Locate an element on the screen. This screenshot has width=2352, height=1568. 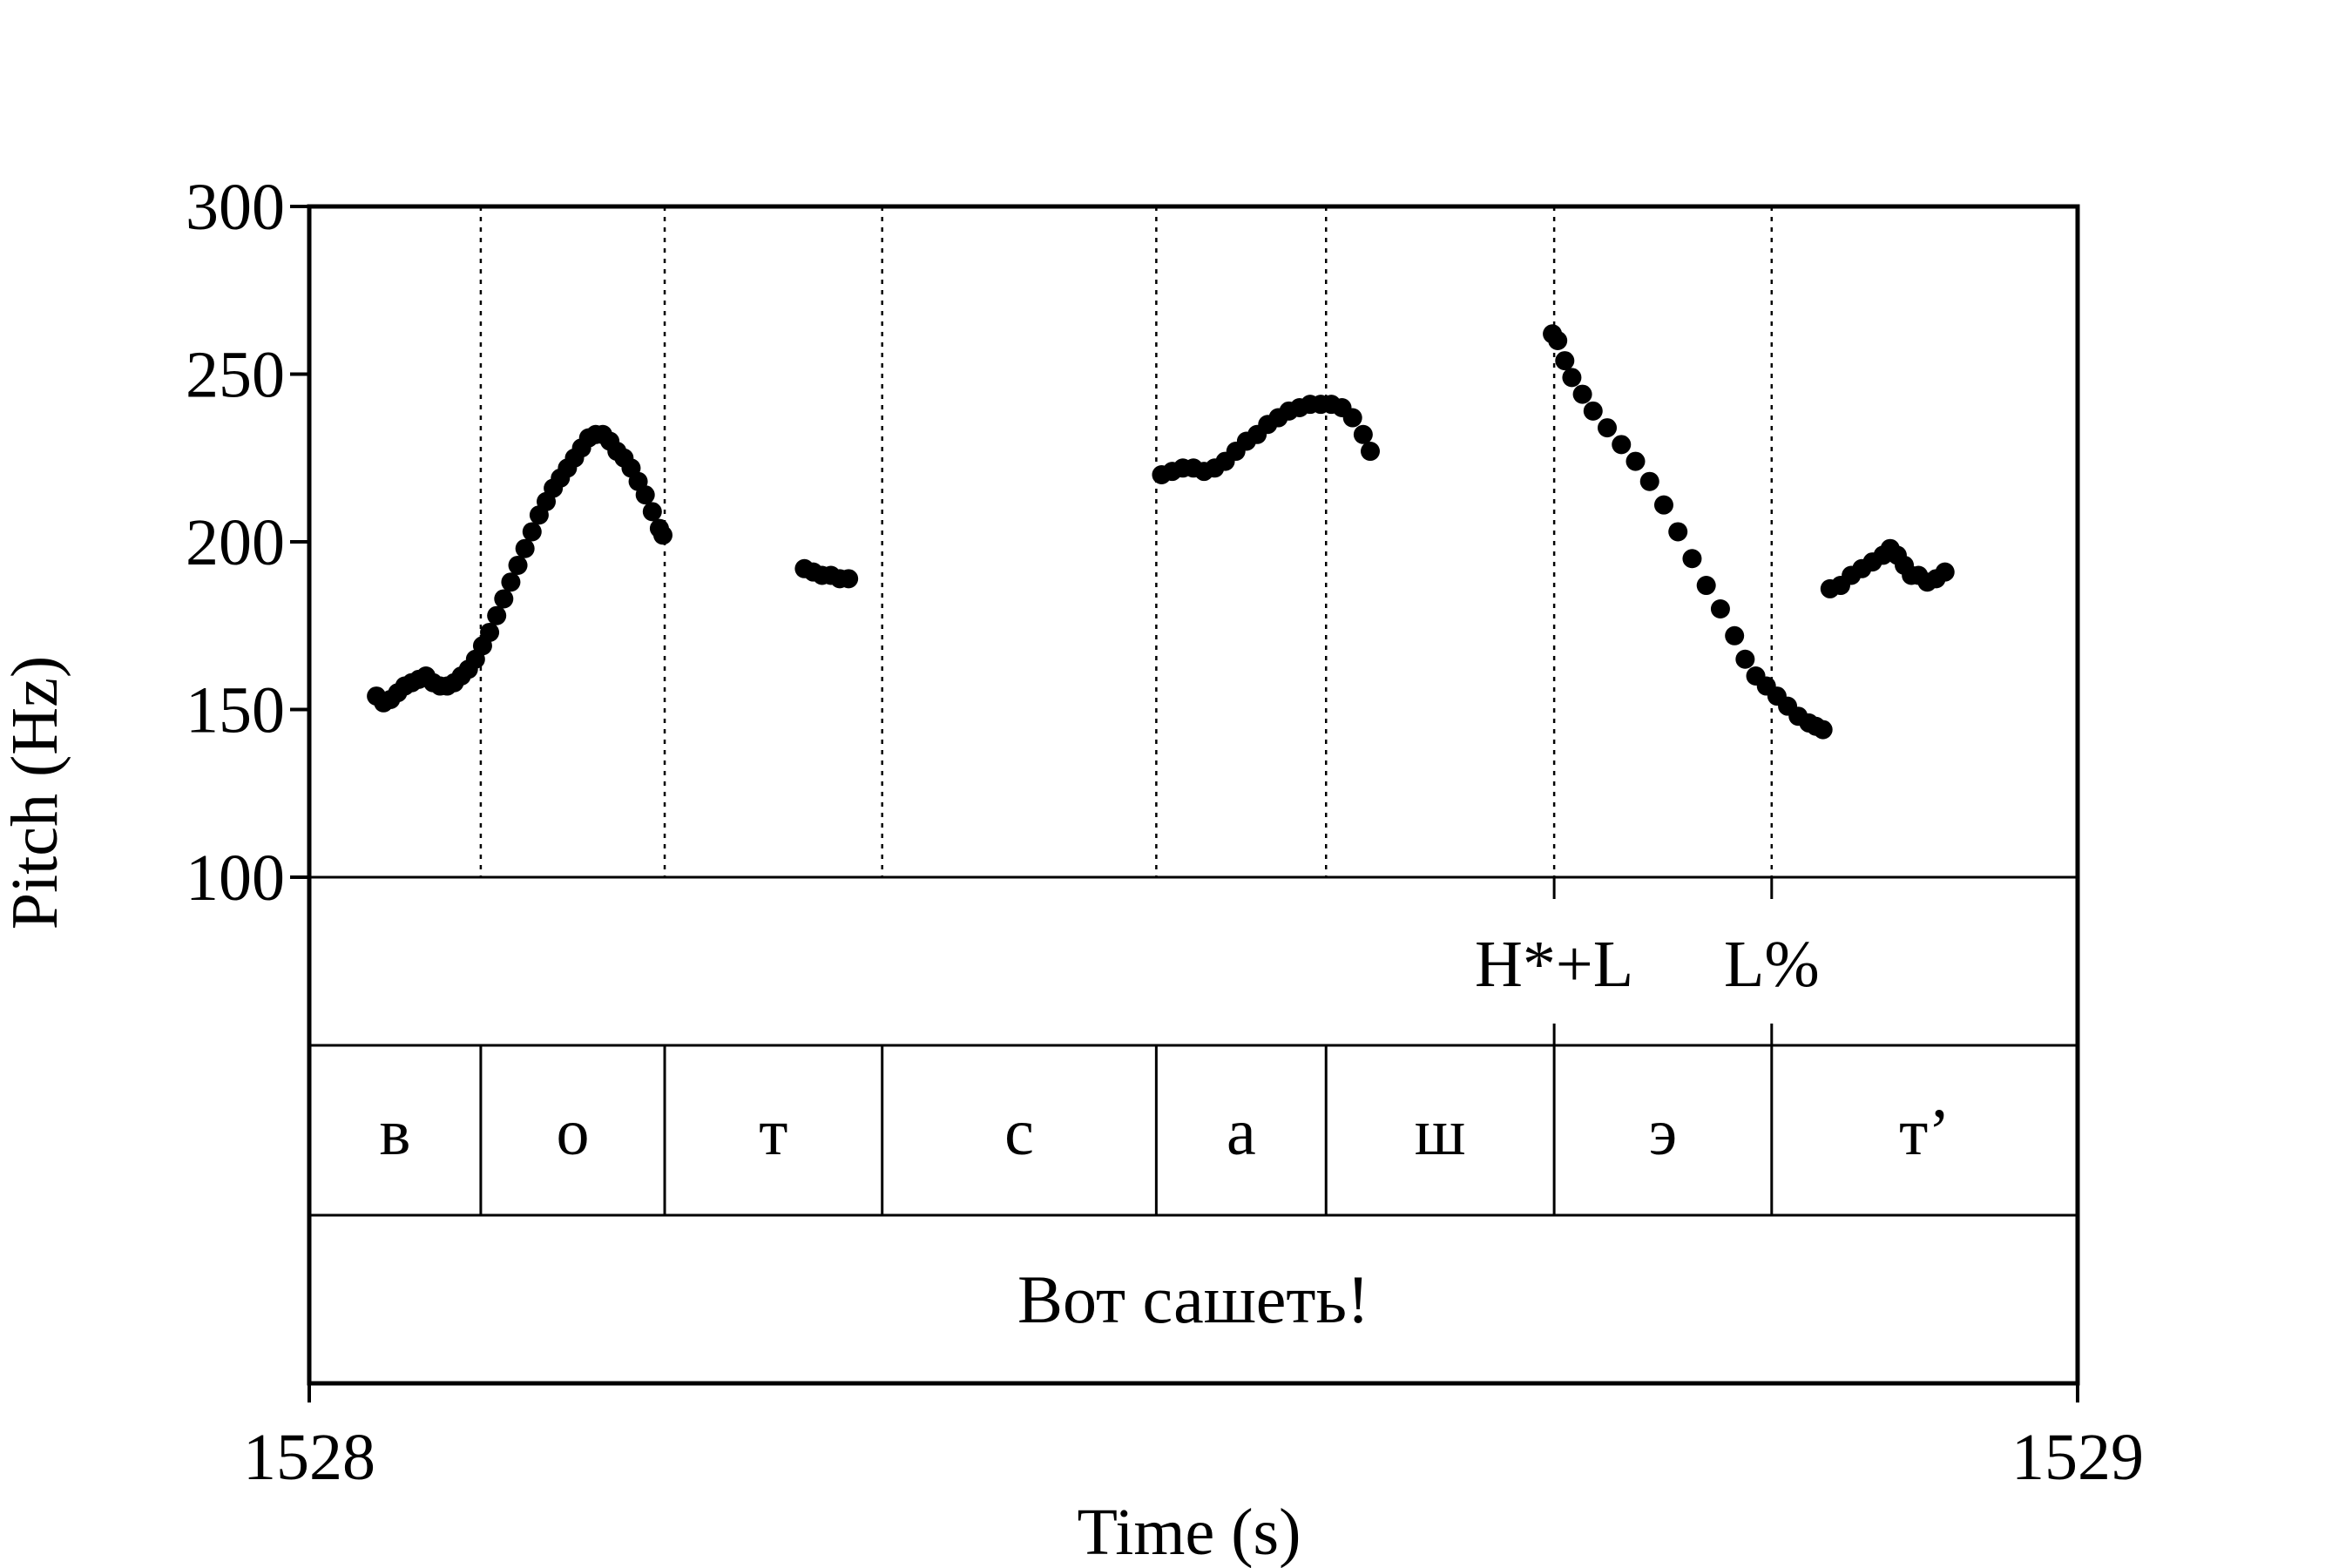
segment-label: т’ is located at coordinates (1925, 1132).